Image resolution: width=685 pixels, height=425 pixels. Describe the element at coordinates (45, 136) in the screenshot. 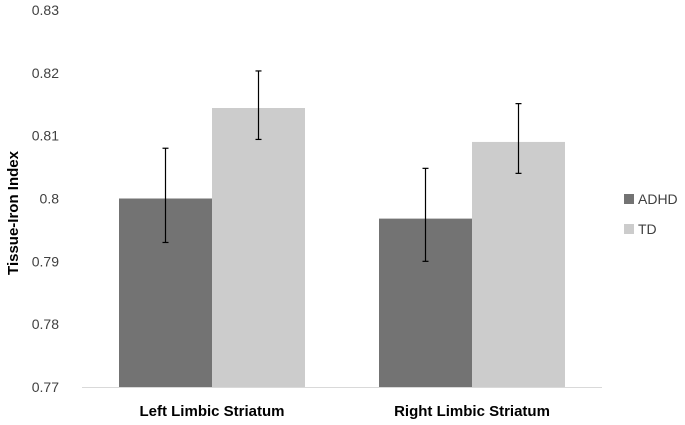

I see `y-tick-label: 0.81` at that location.